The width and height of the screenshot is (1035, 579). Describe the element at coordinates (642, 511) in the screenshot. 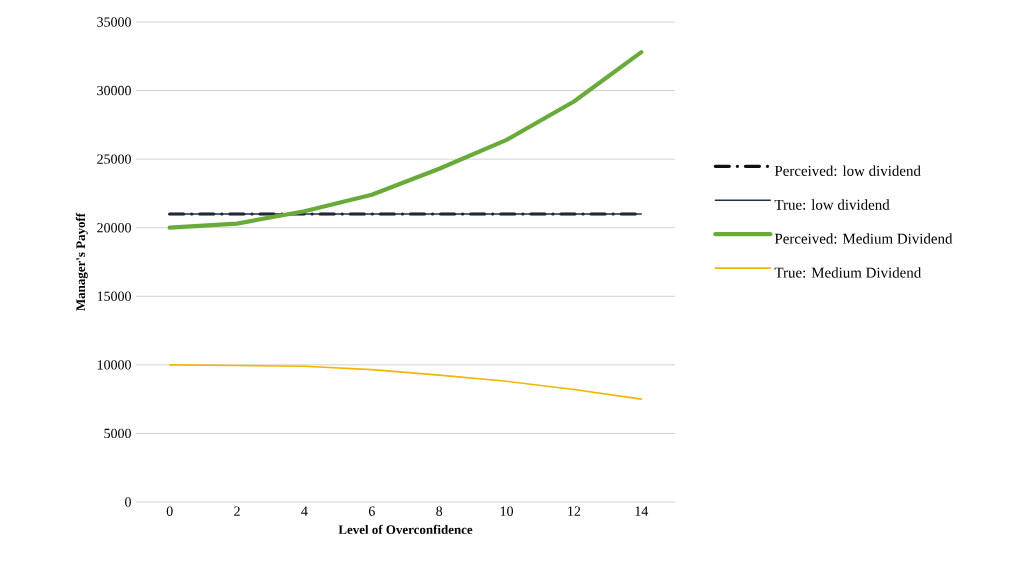

I see `x-tick-label: 14` at that location.